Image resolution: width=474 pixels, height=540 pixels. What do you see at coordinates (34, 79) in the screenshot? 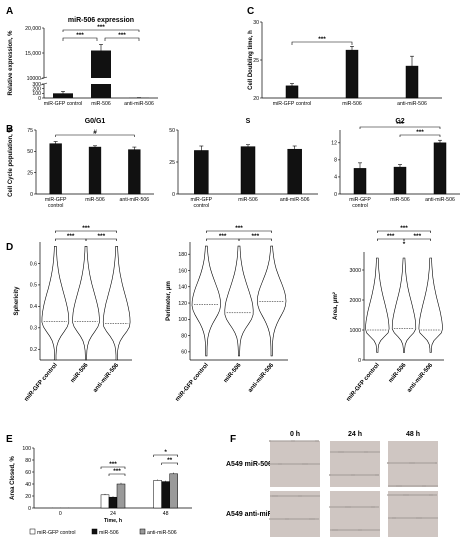
I see `y-tick-label-a: 10000` at bounding box center [34, 79].